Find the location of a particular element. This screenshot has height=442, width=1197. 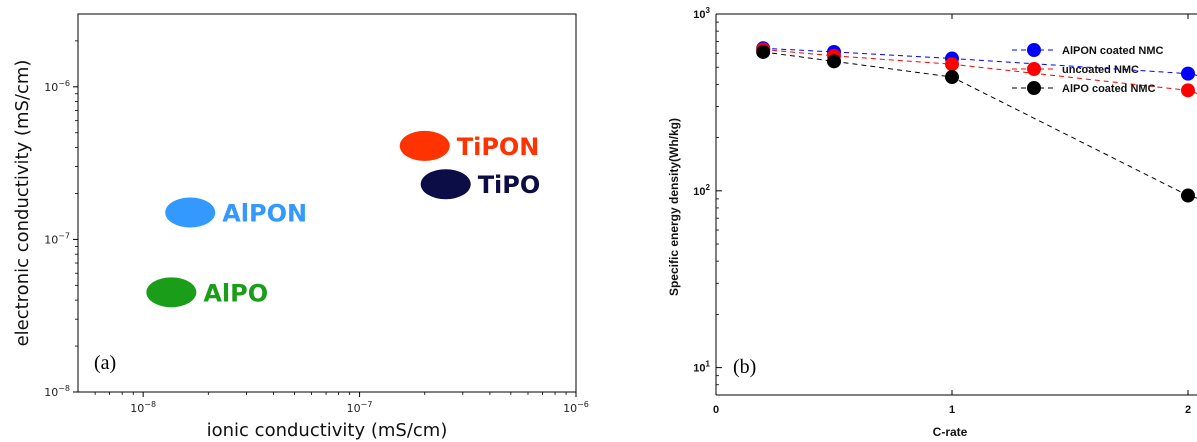

panel-a-point-label: AlPON is located at coordinates (264, 214).